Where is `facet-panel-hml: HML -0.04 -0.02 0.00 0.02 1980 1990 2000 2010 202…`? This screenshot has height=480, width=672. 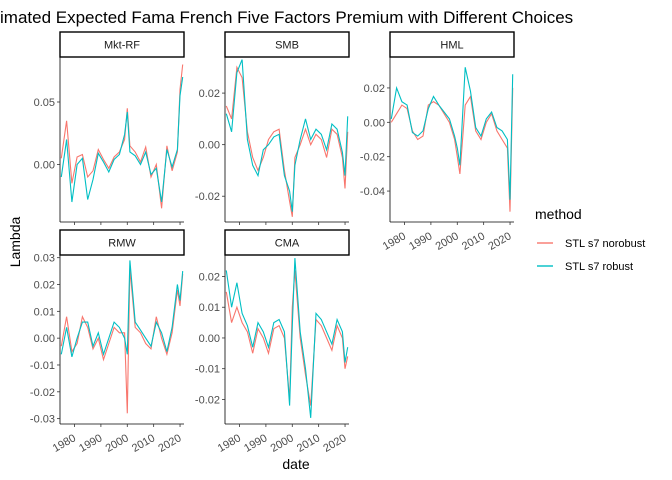 facet-panel-hml: HML -0.04 -0.02 0.00 0.02 1980 1990 2000 2010 202… is located at coordinates (437, 142).